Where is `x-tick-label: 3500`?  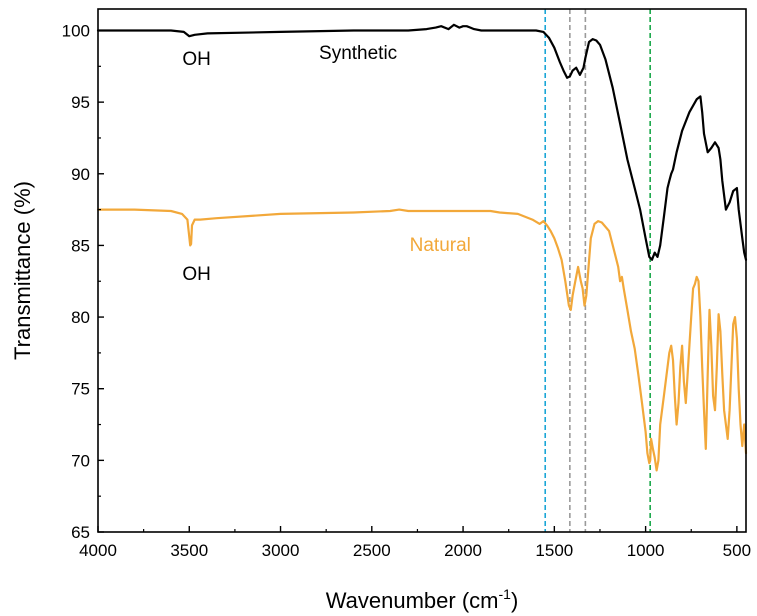 x-tick-label: 3500 is located at coordinates (189, 550).